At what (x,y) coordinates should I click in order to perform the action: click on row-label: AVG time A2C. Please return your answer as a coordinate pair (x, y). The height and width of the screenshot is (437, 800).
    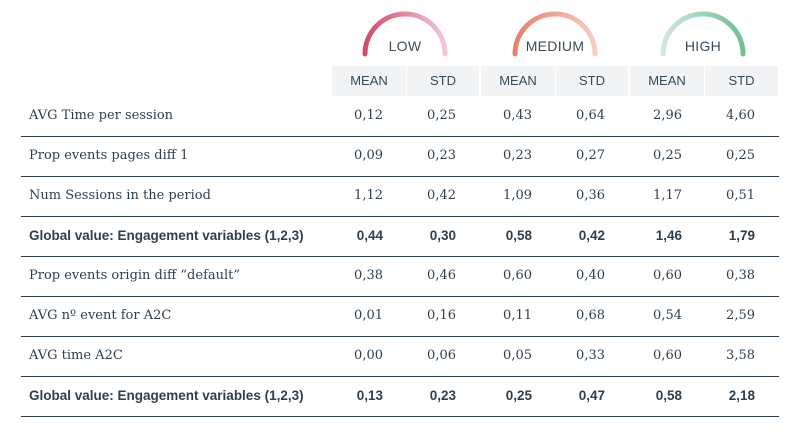
    Looking at the image, I should click on (76, 355).